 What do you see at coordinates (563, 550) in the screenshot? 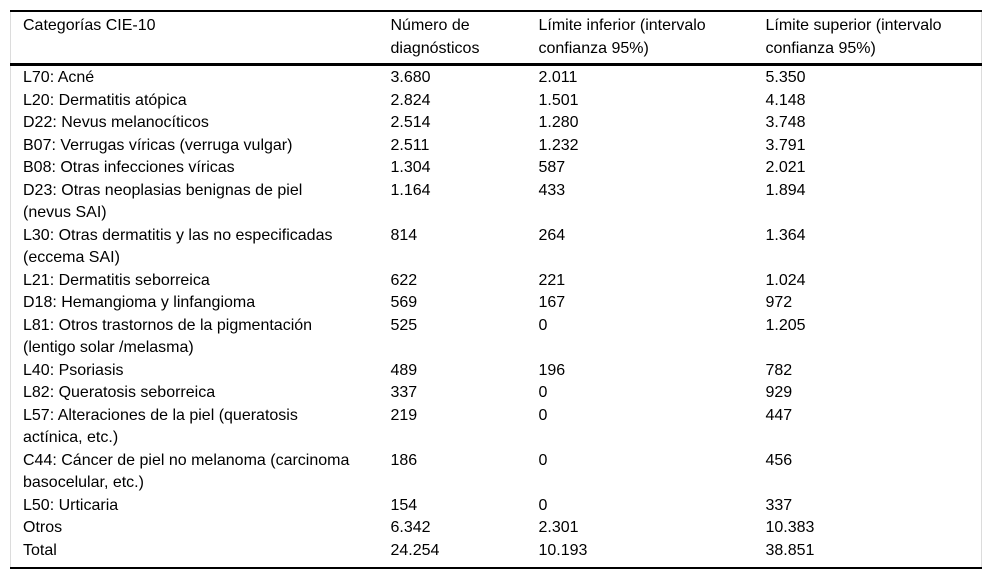
I see `ci-lower-cell: 10.193` at bounding box center [563, 550].